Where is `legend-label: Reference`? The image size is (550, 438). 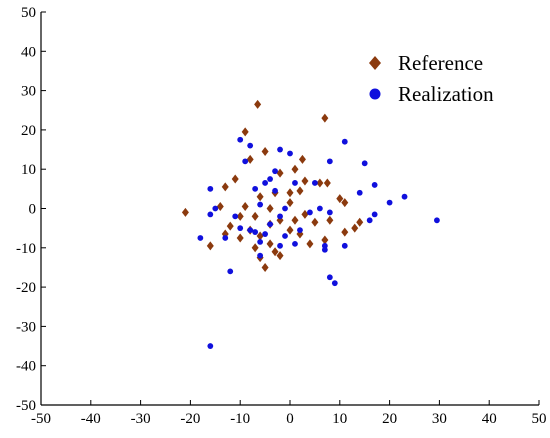 legend-label: Reference is located at coordinates (440, 63).